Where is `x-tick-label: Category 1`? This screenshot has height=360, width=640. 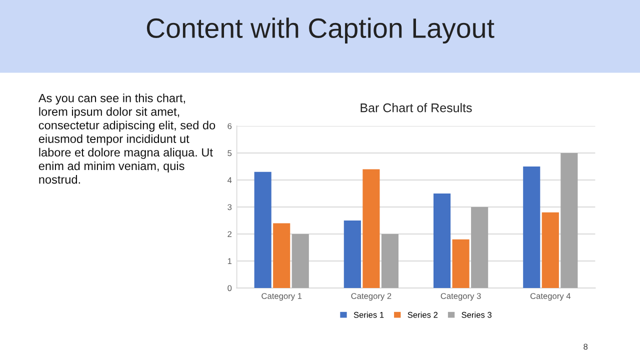
x-tick-label: Category 1 is located at coordinates (282, 297).